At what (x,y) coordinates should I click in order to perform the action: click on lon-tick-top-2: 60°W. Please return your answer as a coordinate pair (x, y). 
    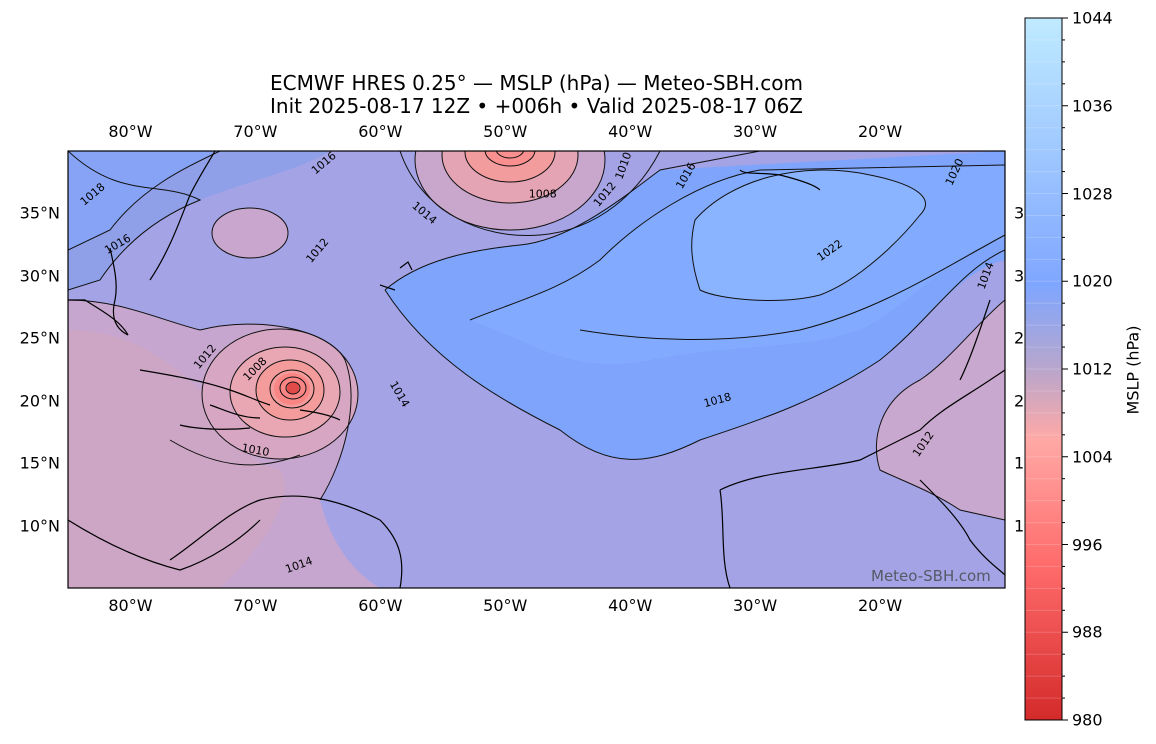
    Looking at the image, I should click on (380, 131).